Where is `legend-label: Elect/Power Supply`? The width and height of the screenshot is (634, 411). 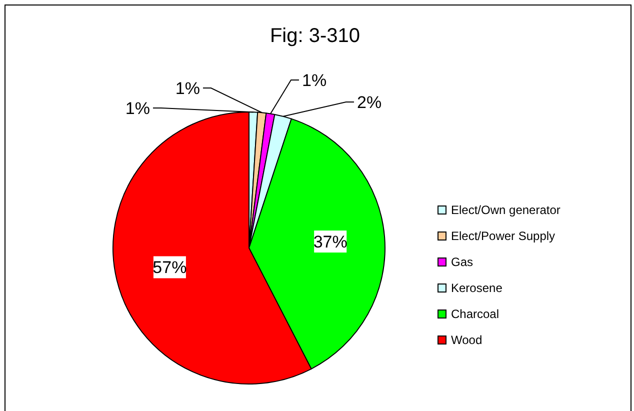
legend-label: Elect/Power Supply is located at coordinates (503, 236).